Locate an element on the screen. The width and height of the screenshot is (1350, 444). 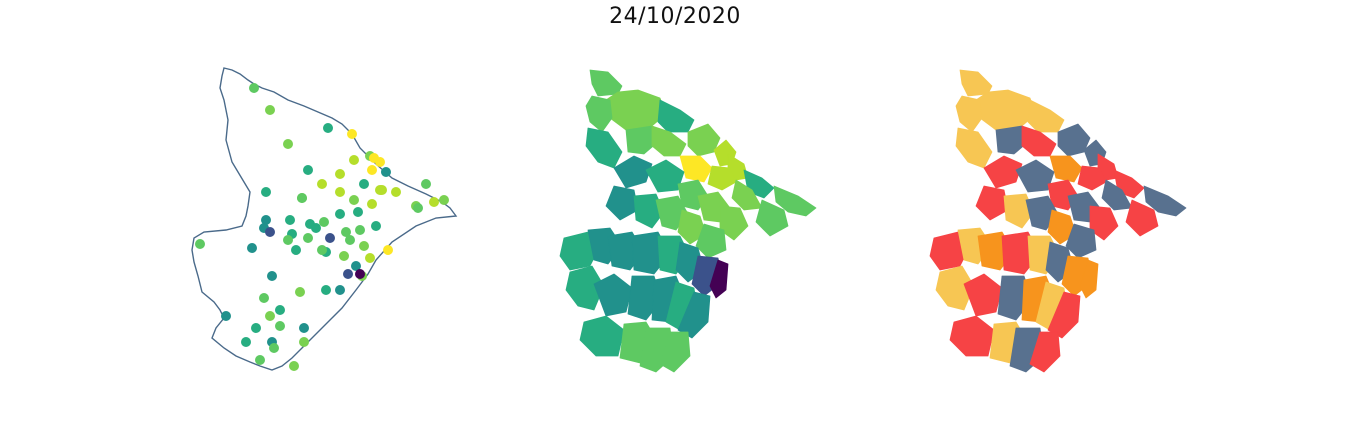
continuous-choropleth-svg is located at coordinates (688, 221).